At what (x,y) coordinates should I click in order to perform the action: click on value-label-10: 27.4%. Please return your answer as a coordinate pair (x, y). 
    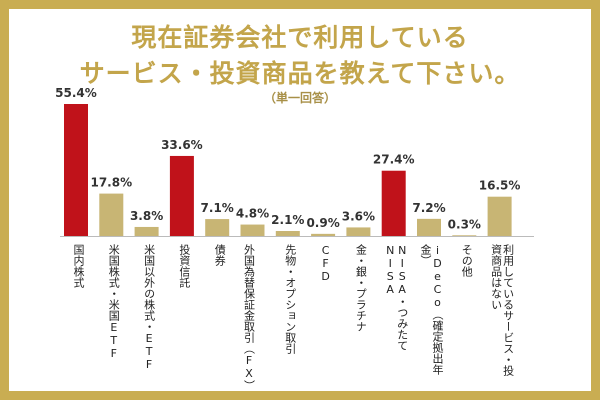
    Looking at the image, I should click on (394, 160).